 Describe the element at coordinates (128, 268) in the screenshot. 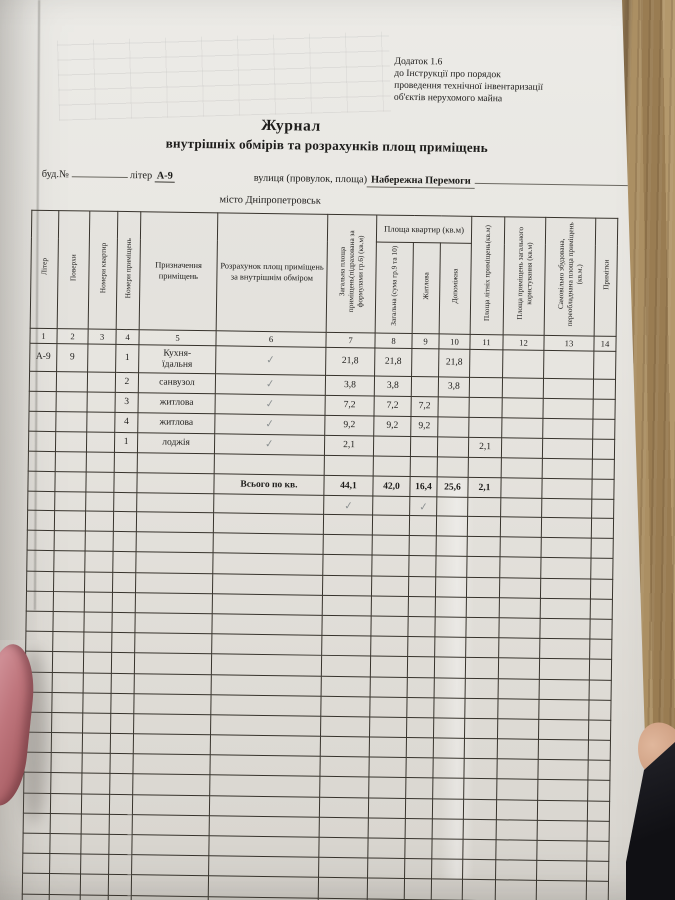

I see `col-header-label: Номери приміщень` at that location.